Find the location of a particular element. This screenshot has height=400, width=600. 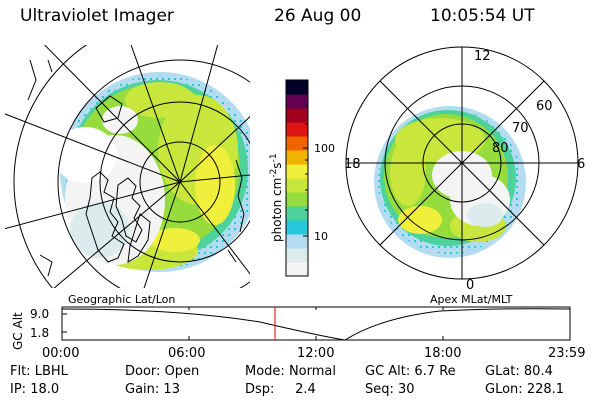

status-ip: IP: 18.0 is located at coordinates (35, 389).